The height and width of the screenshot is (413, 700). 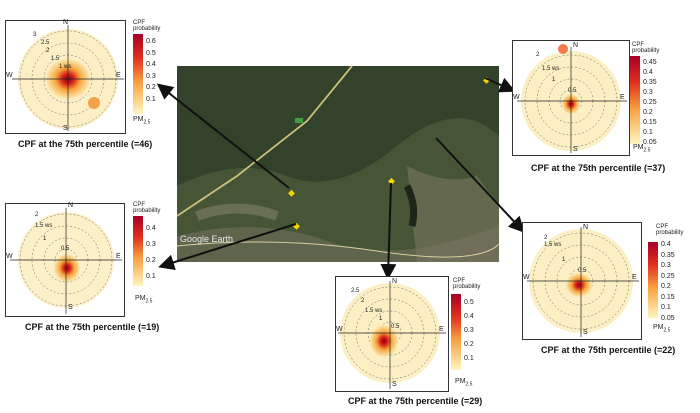 What do you see at coordinates (227, 247) in the screenshot?
I see `arrow-to-ml` at bounding box center [227, 247].